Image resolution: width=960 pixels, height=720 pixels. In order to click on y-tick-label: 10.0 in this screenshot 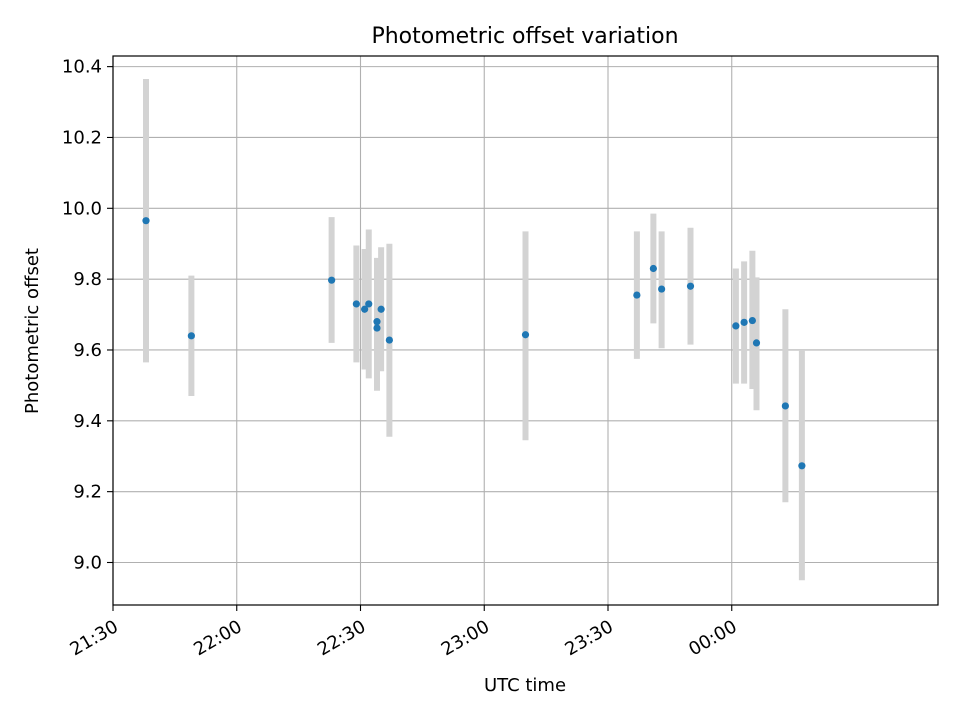, I will do `click(82, 208)`.